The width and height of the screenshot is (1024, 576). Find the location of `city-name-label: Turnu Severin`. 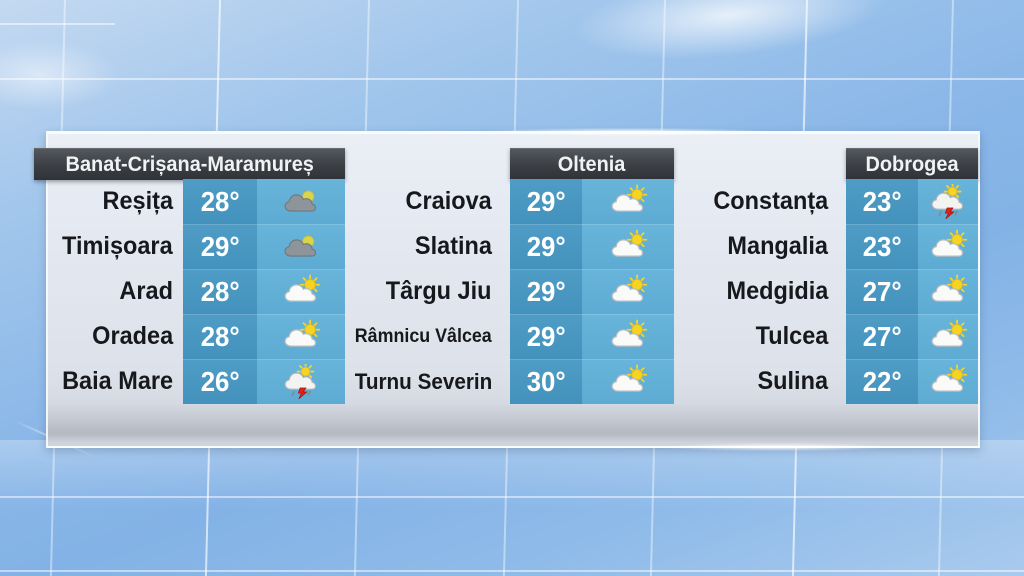

city-name-label: Turnu Severin is located at coordinates (423, 381).